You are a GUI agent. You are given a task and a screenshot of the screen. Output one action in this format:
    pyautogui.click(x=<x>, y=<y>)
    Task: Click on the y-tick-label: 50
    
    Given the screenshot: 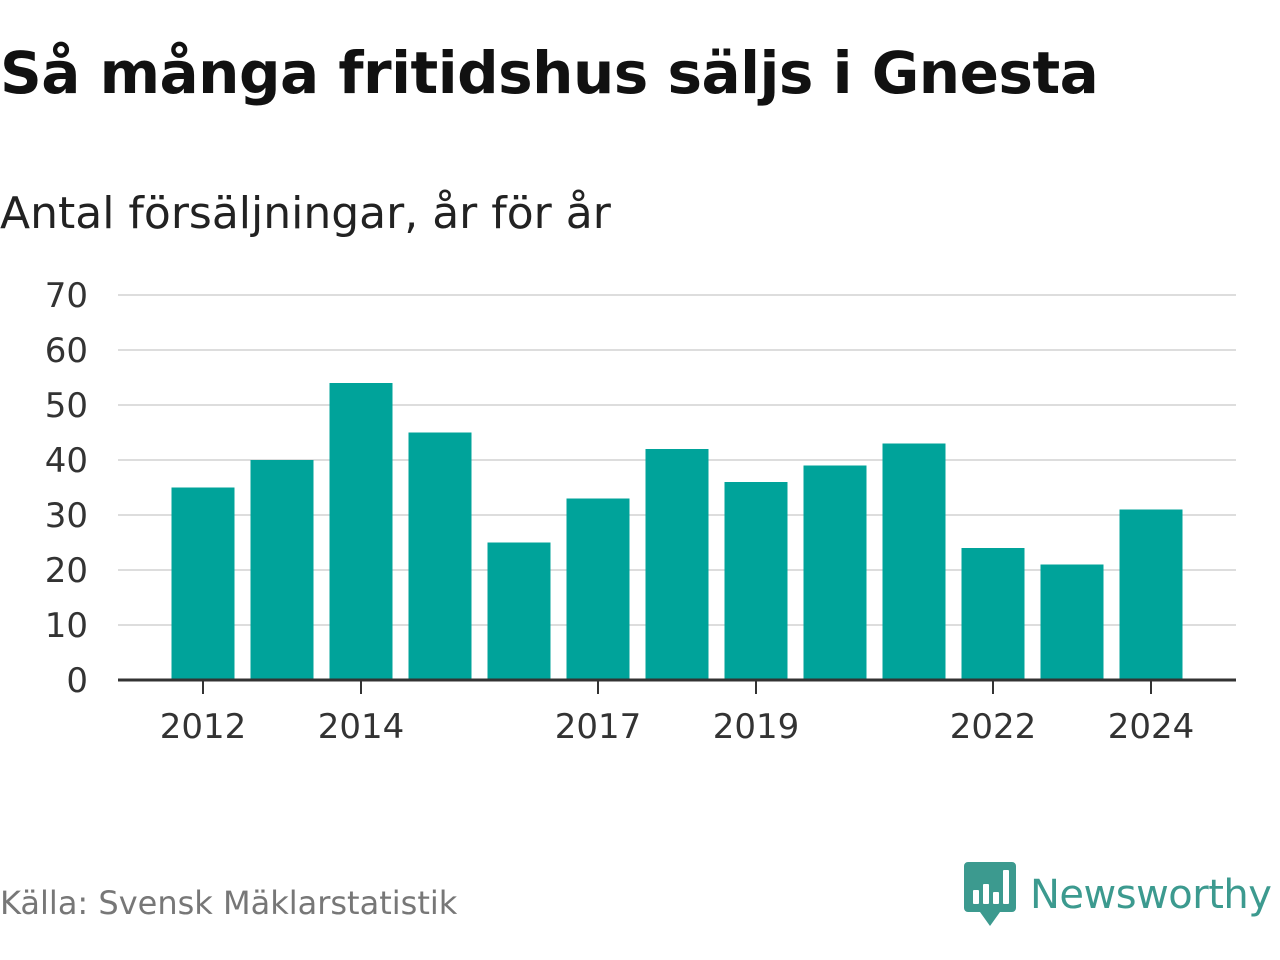 What is the action you would take?
    pyautogui.click(x=66, y=406)
    